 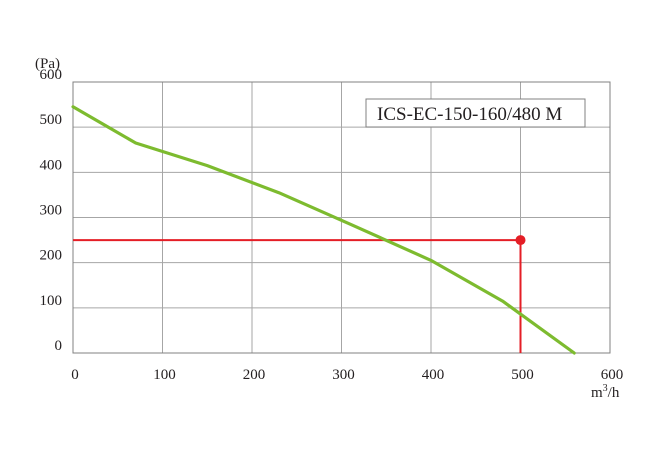 What do you see at coordinates (254, 375) in the screenshot?
I see `x-tick-label-200: 200` at bounding box center [254, 375].